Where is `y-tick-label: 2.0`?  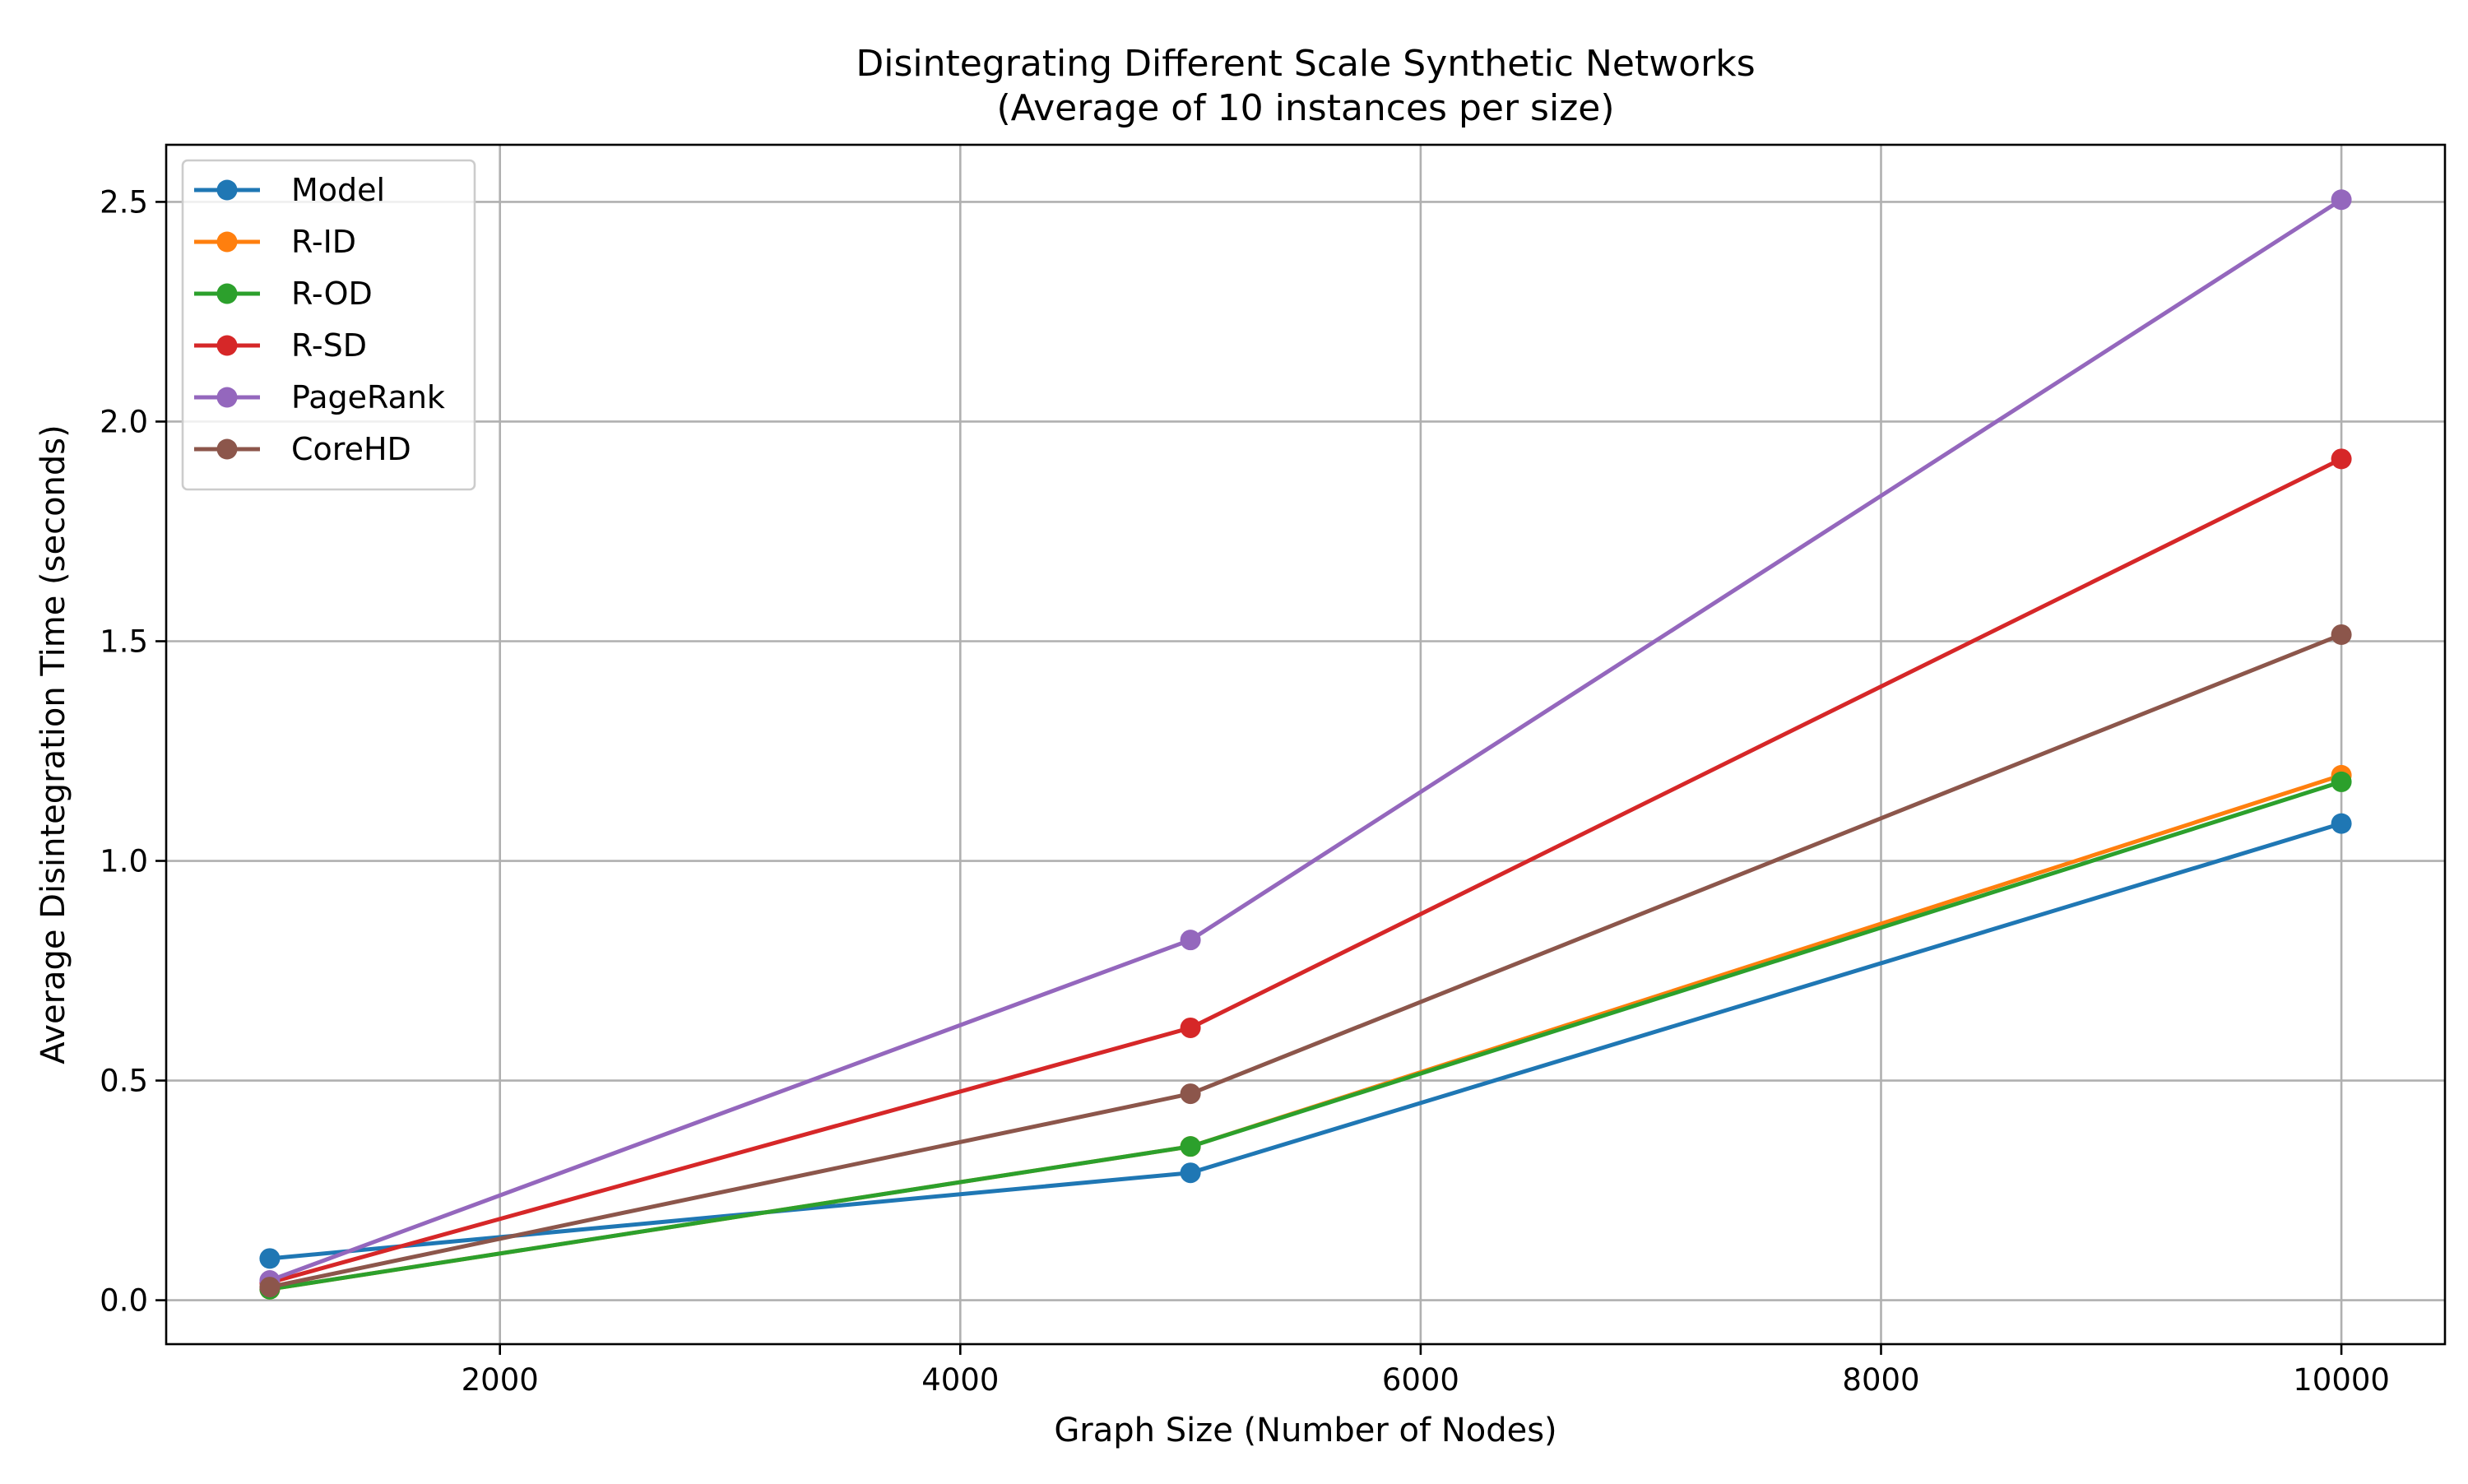
y-tick-label: 2.0 is located at coordinates (124, 422).